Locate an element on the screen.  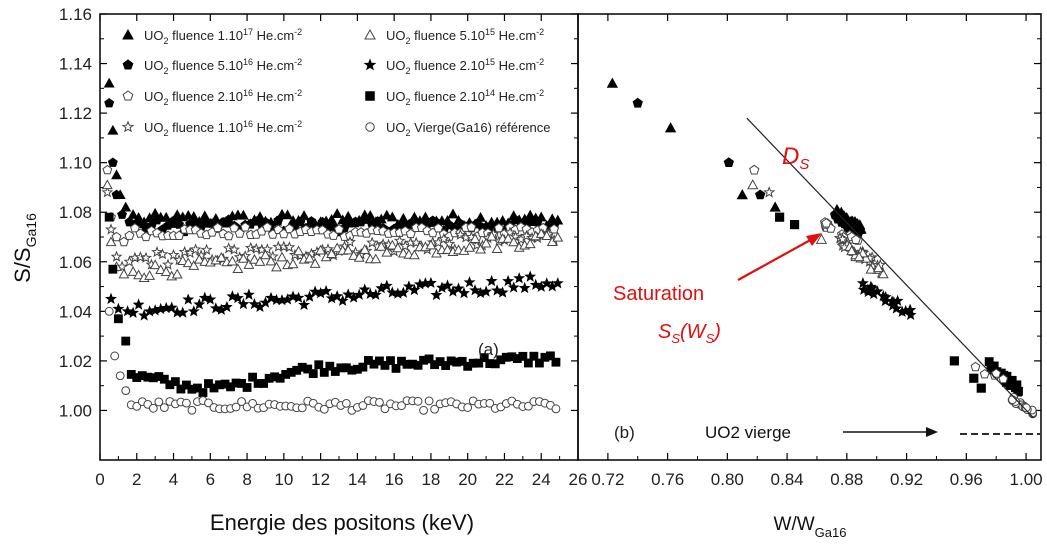
y-tick-label: 1.06 is located at coordinates (75, 262).